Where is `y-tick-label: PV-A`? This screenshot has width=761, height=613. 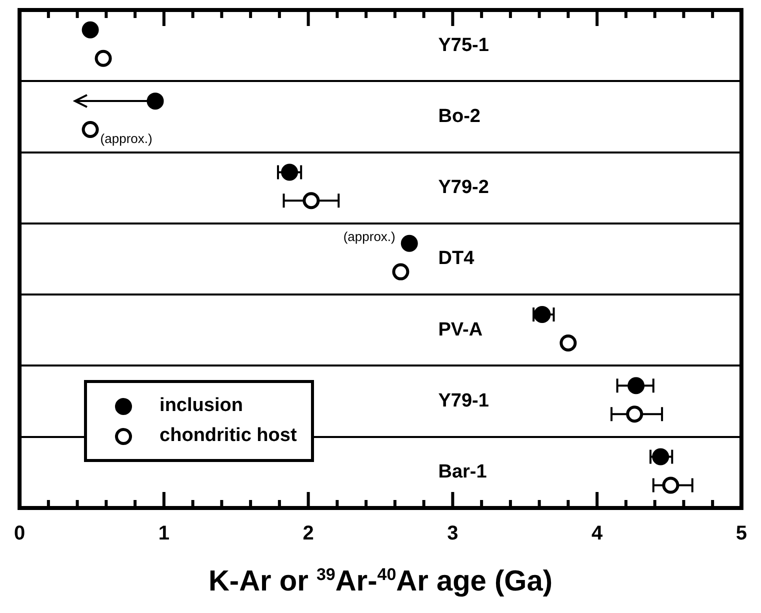
y-tick-label: PV-A is located at coordinates (460, 329).